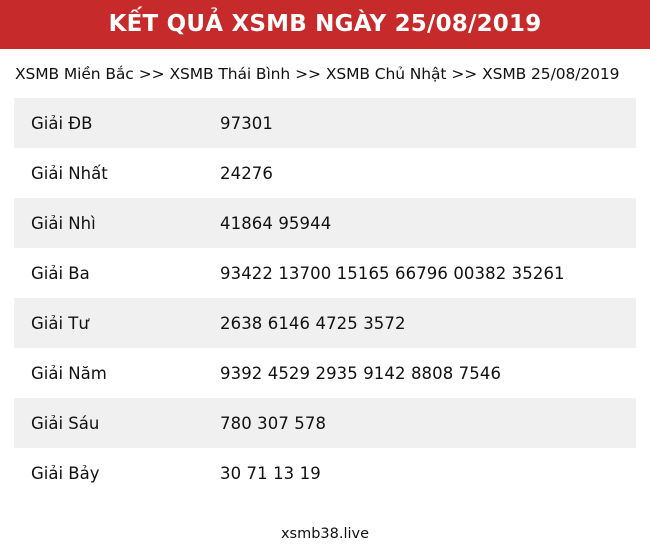 The width and height of the screenshot is (650, 550). I want to click on table-row: Giải Tư 2638 6146 4725 3572, so click(325, 323).